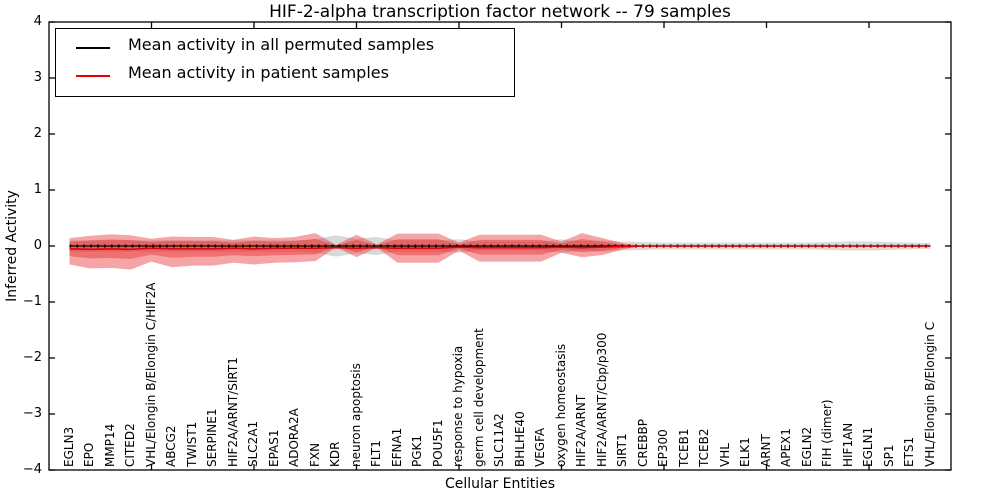 The image size is (1000, 500). I want to click on x-tick-label: CITED2, so click(130, 445).